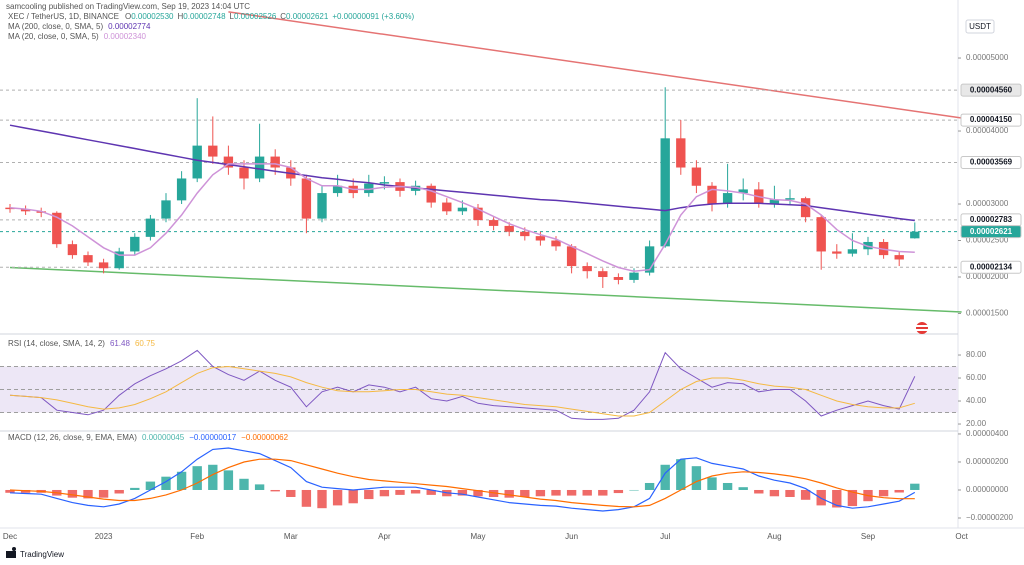 The height and width of the screenshot is (565, 1024). Describe the element at coordinates (774, 536) in the screenshot. I see `x-tick-label: Aug` at that location.